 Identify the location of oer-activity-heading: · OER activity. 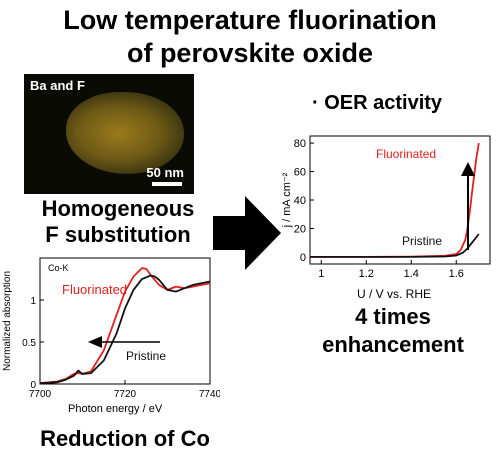
(377, 103).